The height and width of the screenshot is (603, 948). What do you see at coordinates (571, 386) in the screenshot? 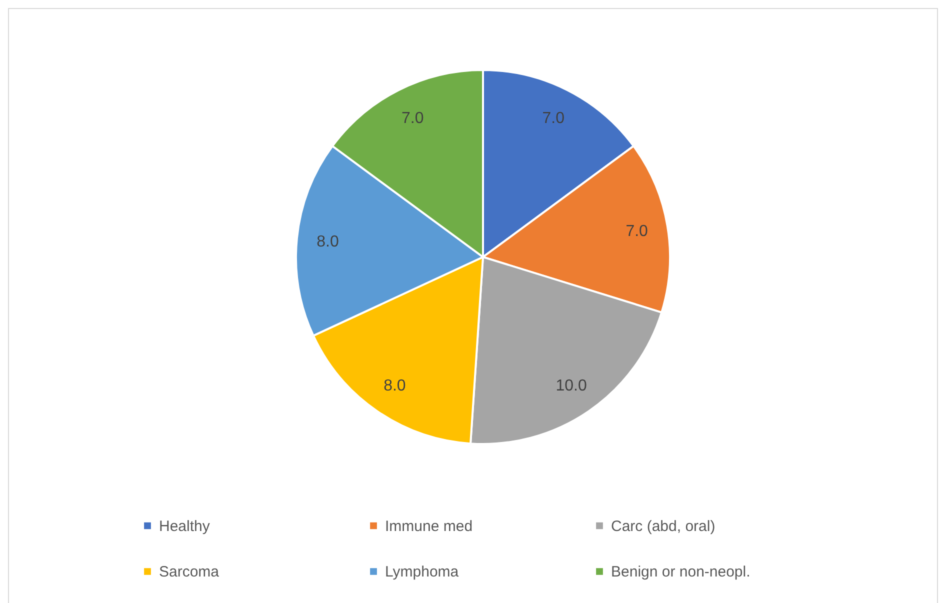
I see `data-label: 10.0` at bounding box center [571, 386].